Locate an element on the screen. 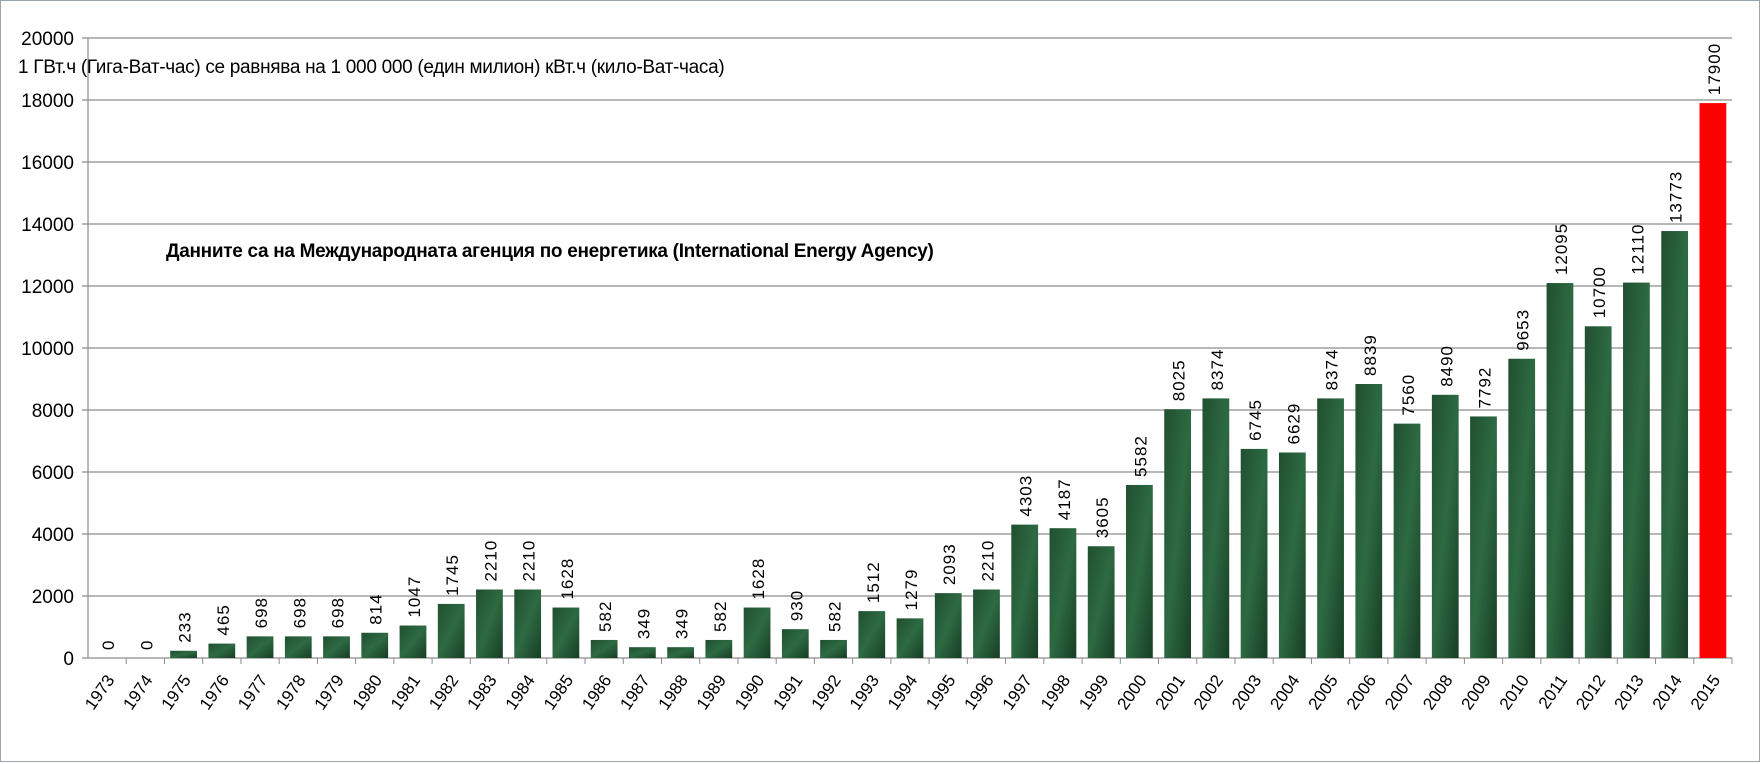  bar-1978 is located at coordinates (298, 647).